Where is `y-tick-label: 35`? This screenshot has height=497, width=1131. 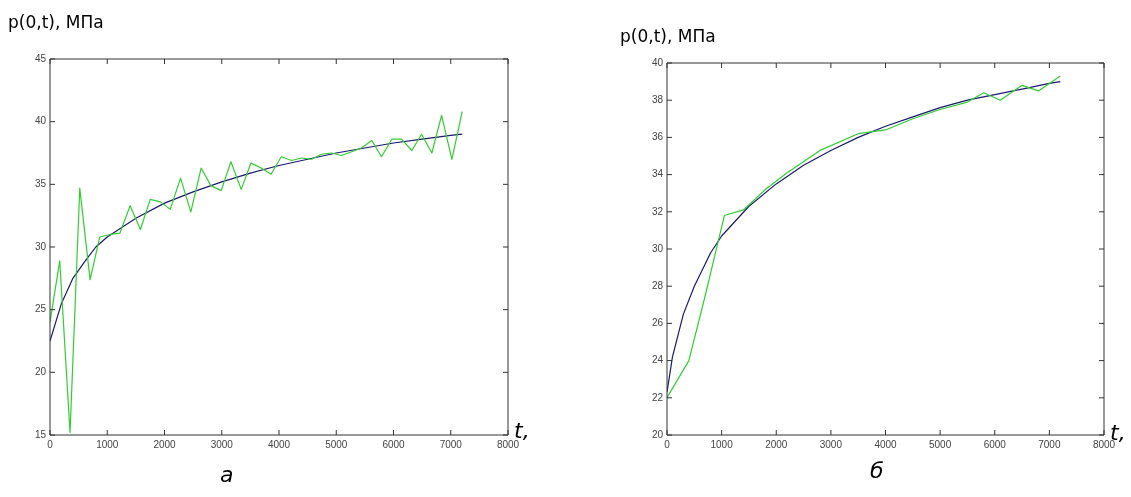 y-tick-label: 35 is located at coordinates (40, 184).